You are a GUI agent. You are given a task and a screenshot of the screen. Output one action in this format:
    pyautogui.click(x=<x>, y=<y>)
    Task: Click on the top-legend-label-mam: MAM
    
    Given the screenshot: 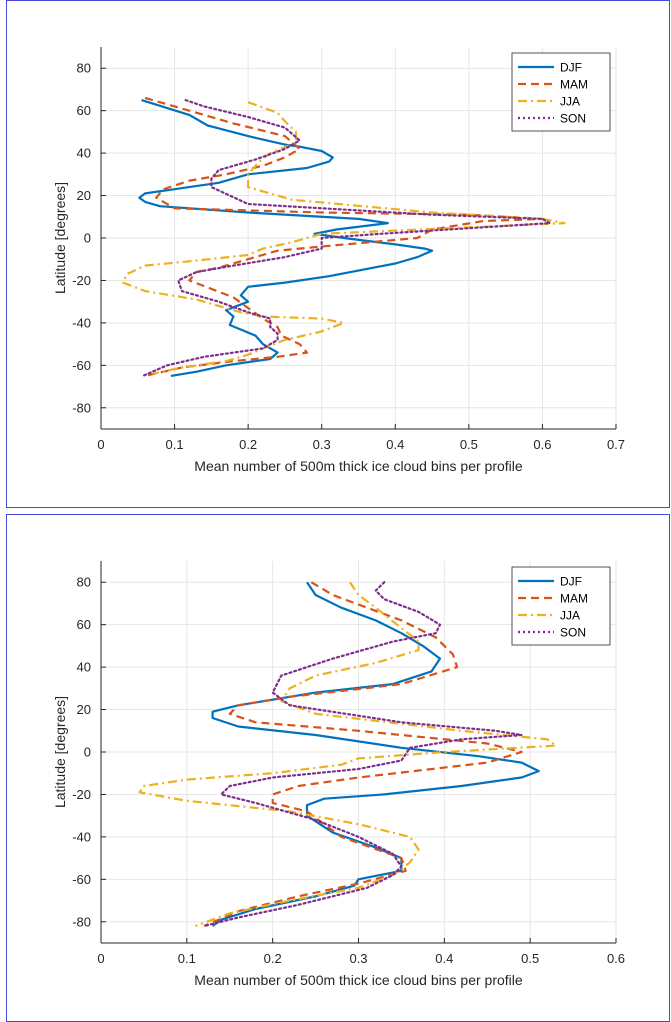 What is the action you would take?
    pyautogui.click(x=574, y=85)
    